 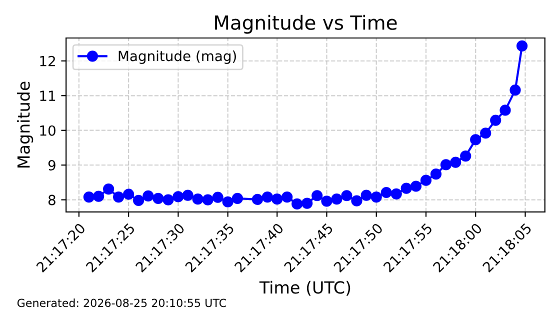 I want to click on y-tick-label: 11, so click(x=48, y=95).